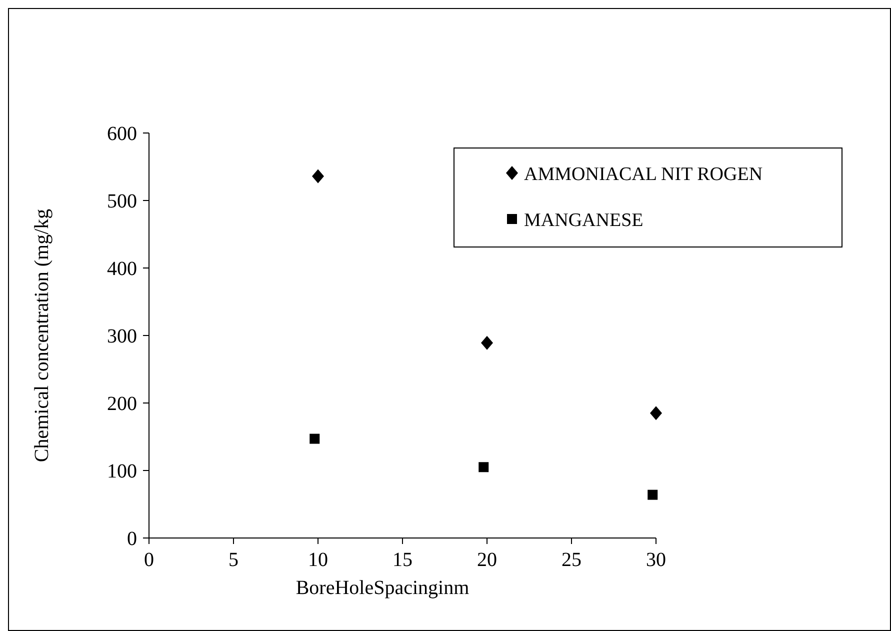 Image resolution: width=891 pixels, height=631 pixels. What do you see at coordinates (383, 588) in the screenshot?
I see `x-axis-title: BoreHoleSpacinginm` at bounding box center [383, 588].